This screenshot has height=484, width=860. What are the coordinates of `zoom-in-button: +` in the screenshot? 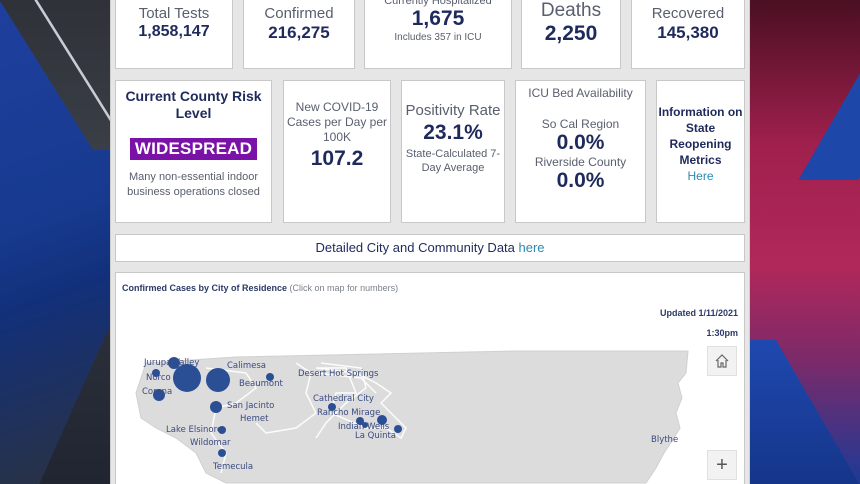 It's located at (722, 465).